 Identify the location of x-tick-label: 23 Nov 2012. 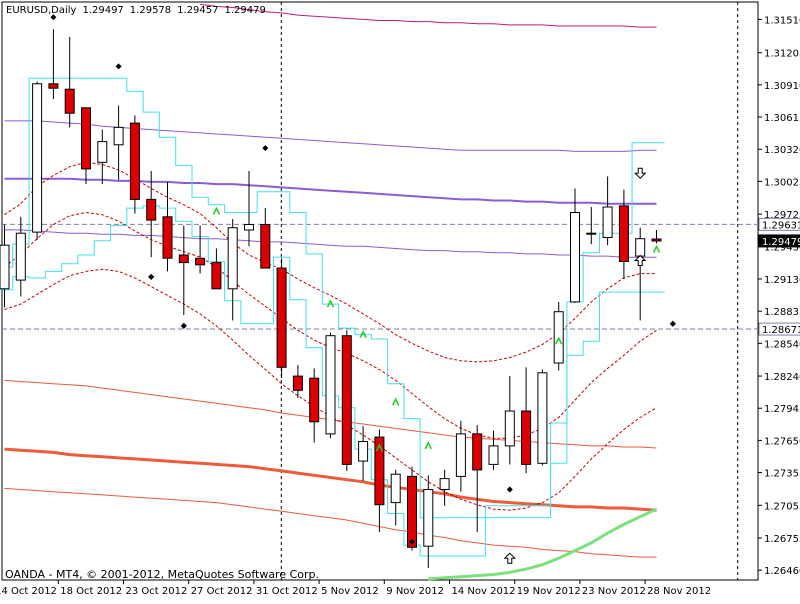
(614, 591).